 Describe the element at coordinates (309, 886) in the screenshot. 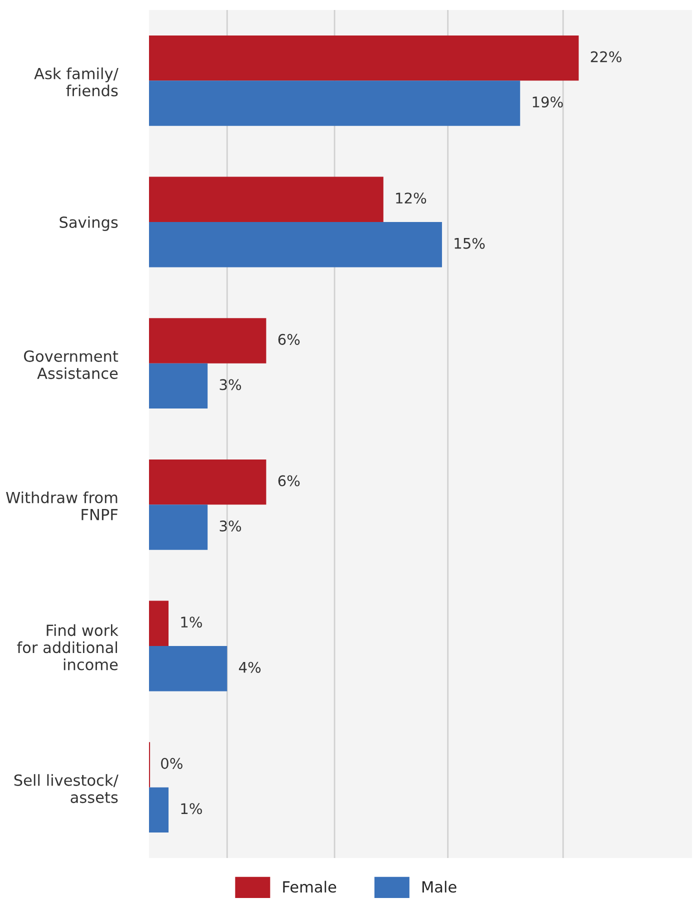

I see `legend-label: Female` at that location.